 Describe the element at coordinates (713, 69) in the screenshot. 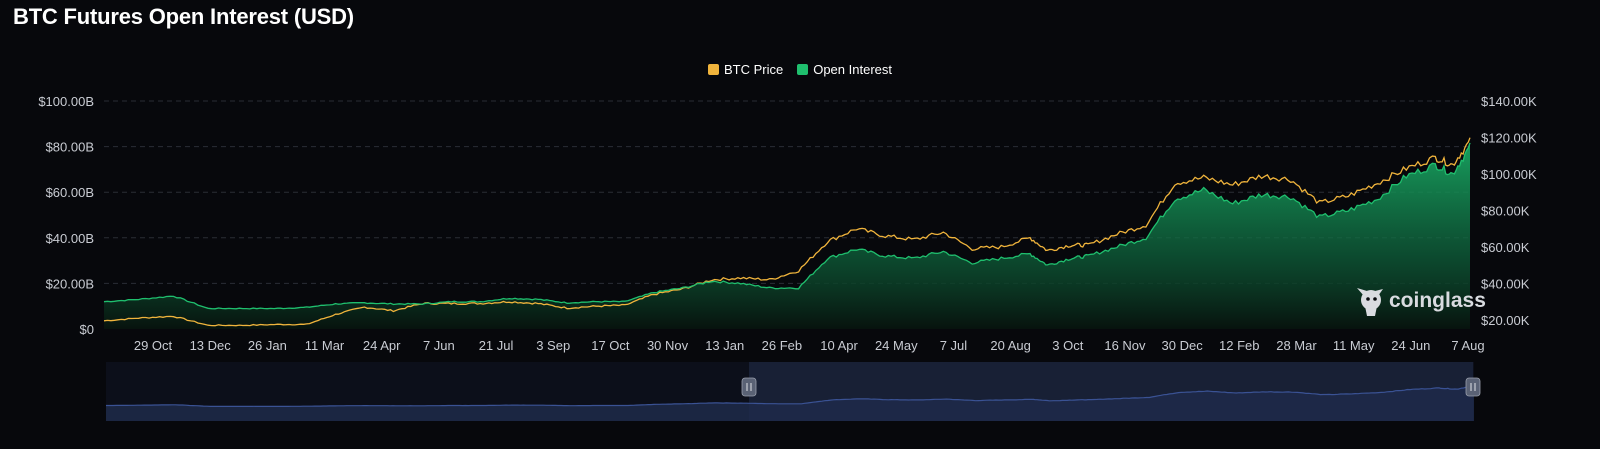

I see `legend-swatch-btc-price` at that location.